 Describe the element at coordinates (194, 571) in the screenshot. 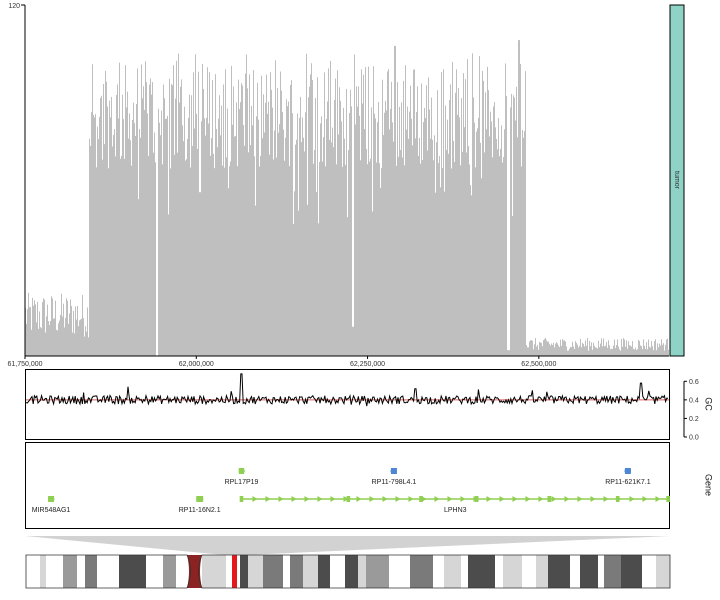

I see `centromere-fill` at that location.